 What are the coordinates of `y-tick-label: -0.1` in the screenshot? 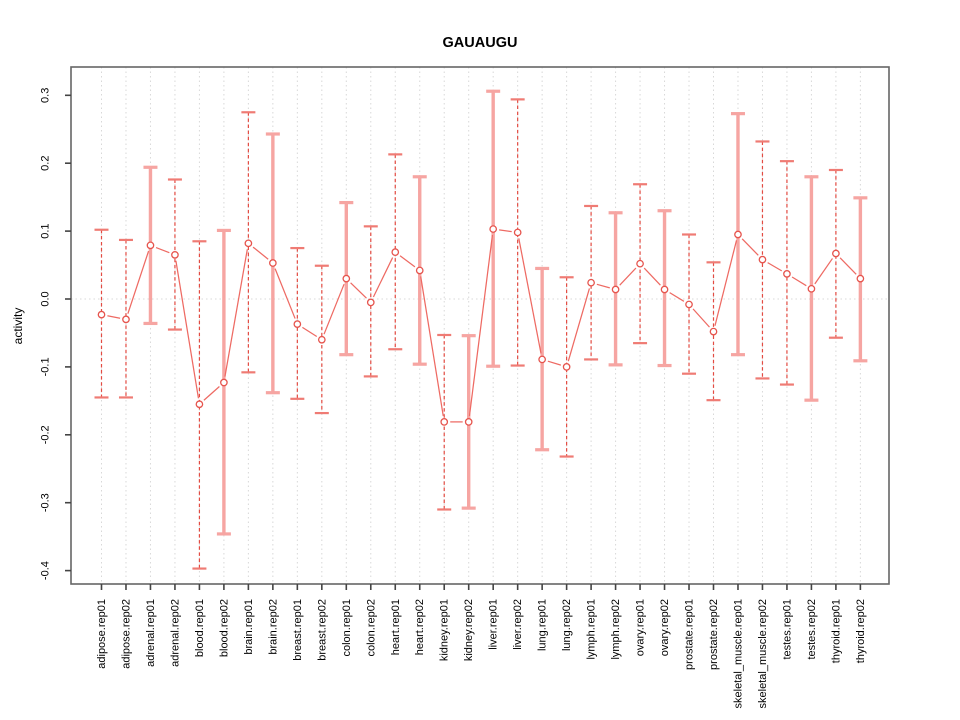 It's located at (46, 366).